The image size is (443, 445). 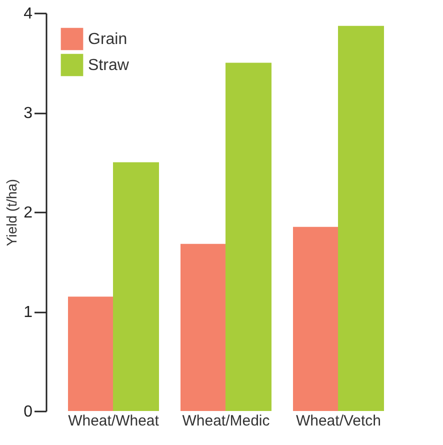 I want to click on legend-label: Grain, so click(x=108, y=39).